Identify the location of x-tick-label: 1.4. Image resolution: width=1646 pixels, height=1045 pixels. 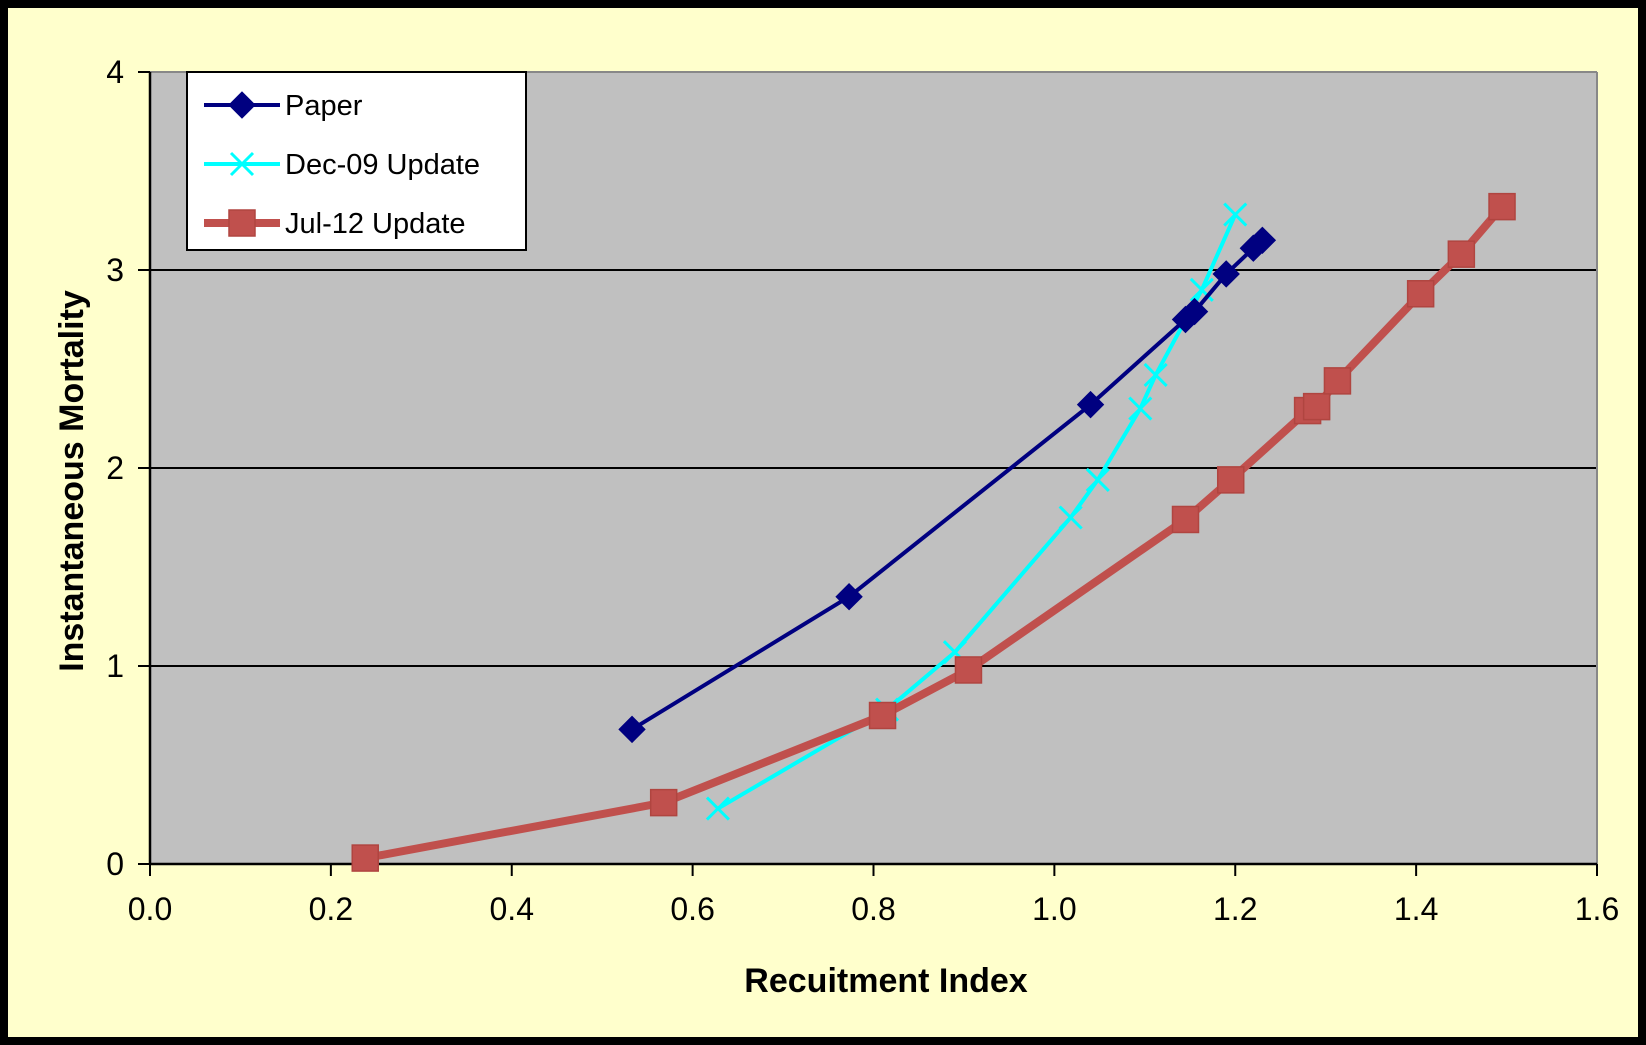
(1416, 909).